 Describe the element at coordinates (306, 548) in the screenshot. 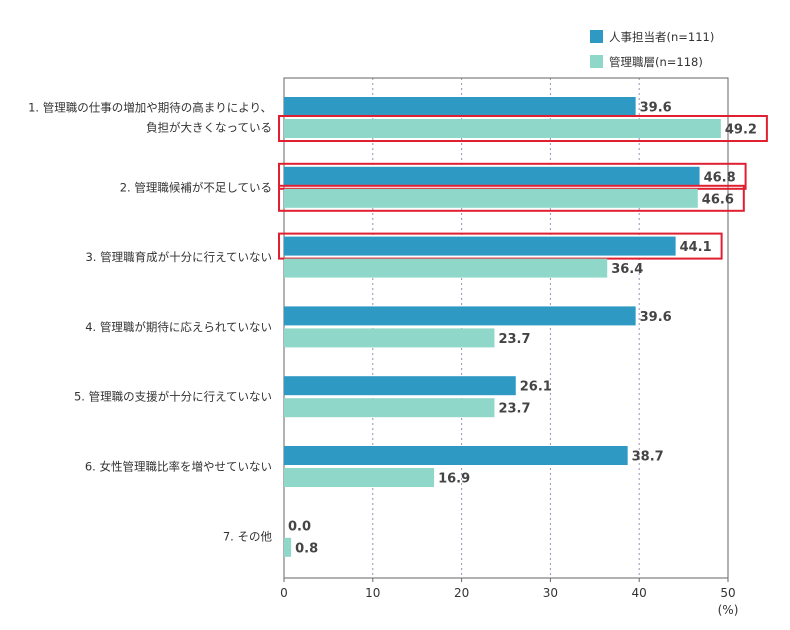

I see `value-label: 0.8` at that location.